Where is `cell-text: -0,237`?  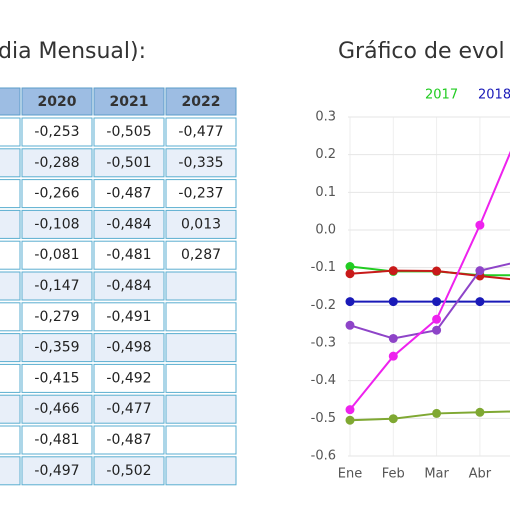
cell-text: -0,237 is located at coordinates (200, 194).